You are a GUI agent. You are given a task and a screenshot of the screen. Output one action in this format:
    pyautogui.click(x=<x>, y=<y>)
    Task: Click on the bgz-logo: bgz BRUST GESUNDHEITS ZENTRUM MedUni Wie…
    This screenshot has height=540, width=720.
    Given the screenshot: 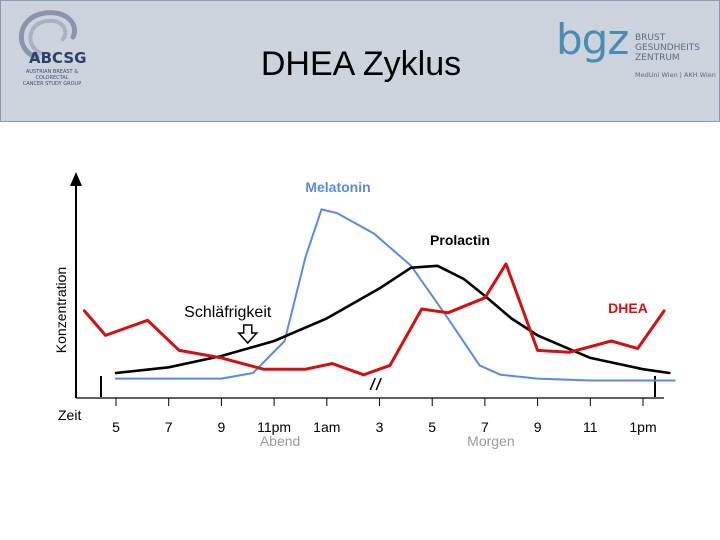 What is the action you would take?
    pyautogui.click(x=636, y=53)
    